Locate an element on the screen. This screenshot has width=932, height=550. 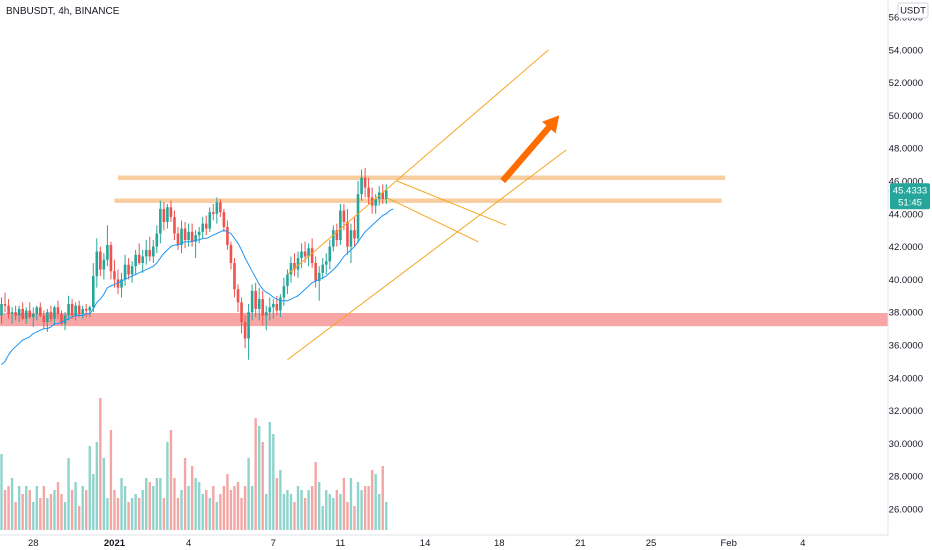
price-tick-label: 28.0000 is located at coordinates (906, 477).